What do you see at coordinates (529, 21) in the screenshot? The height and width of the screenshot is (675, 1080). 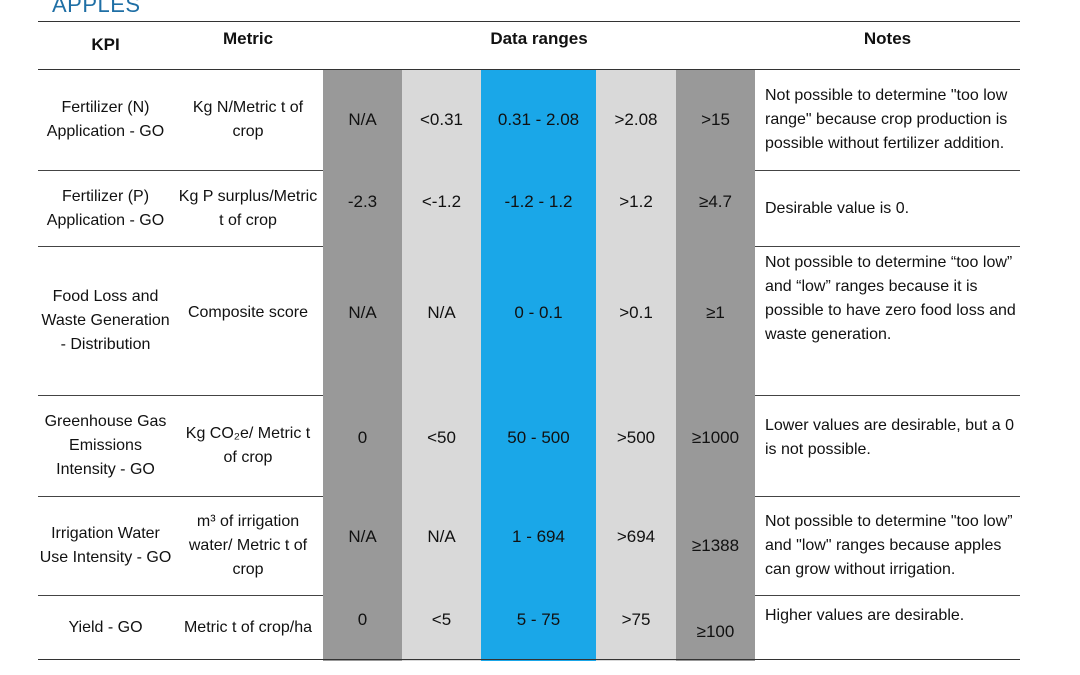 I see `table-top-border` at bounding box center [529, 21].